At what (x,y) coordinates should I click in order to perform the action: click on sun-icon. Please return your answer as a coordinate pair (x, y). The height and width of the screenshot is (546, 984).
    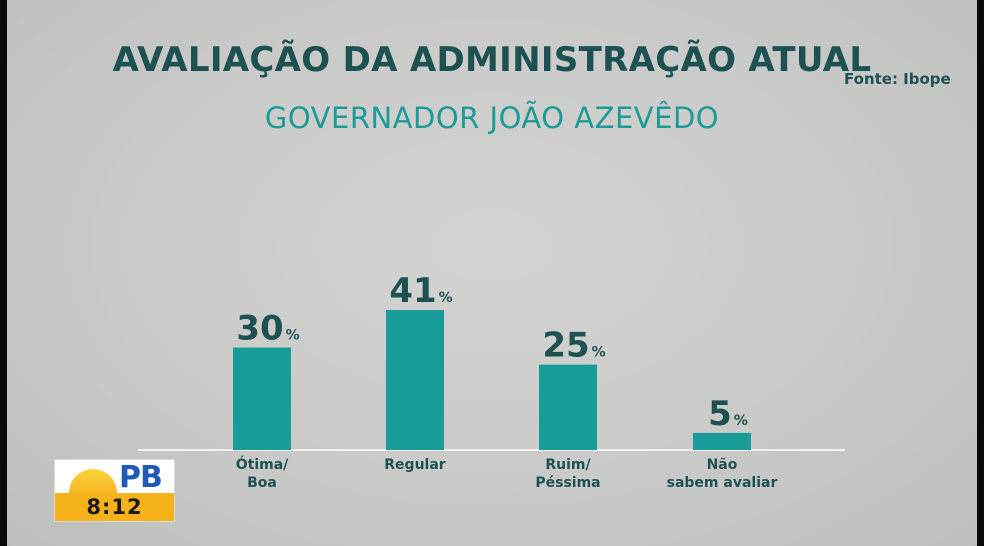
    Looking at the image, I should click on (114, 476).